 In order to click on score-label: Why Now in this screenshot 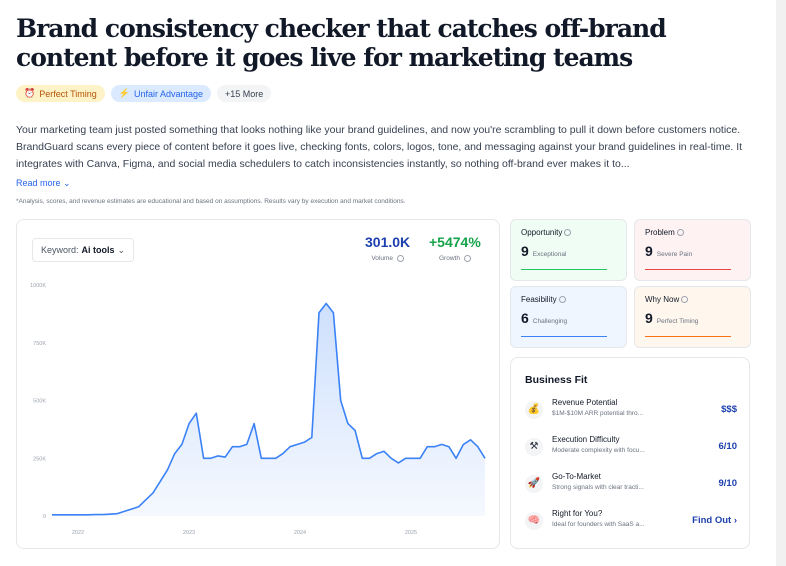, I will do `click(662, 299)`.